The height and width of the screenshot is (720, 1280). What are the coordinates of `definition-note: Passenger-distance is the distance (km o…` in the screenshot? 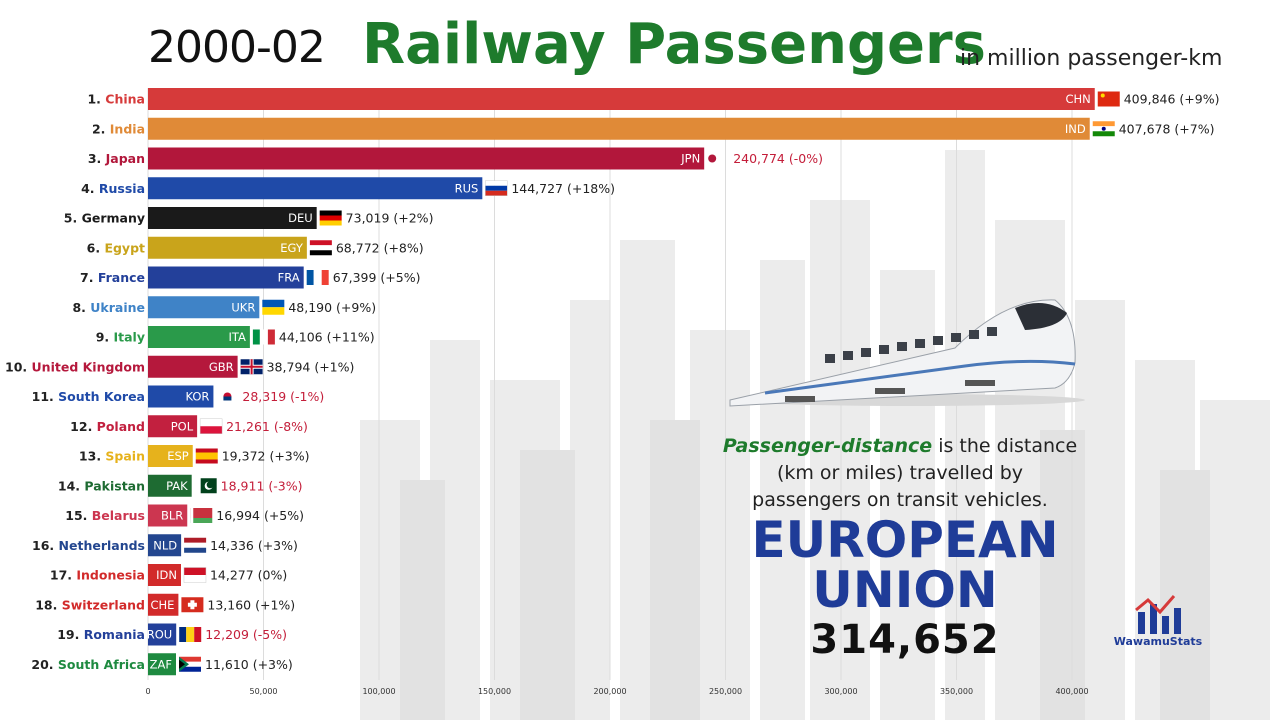 It's located at (900, 473).